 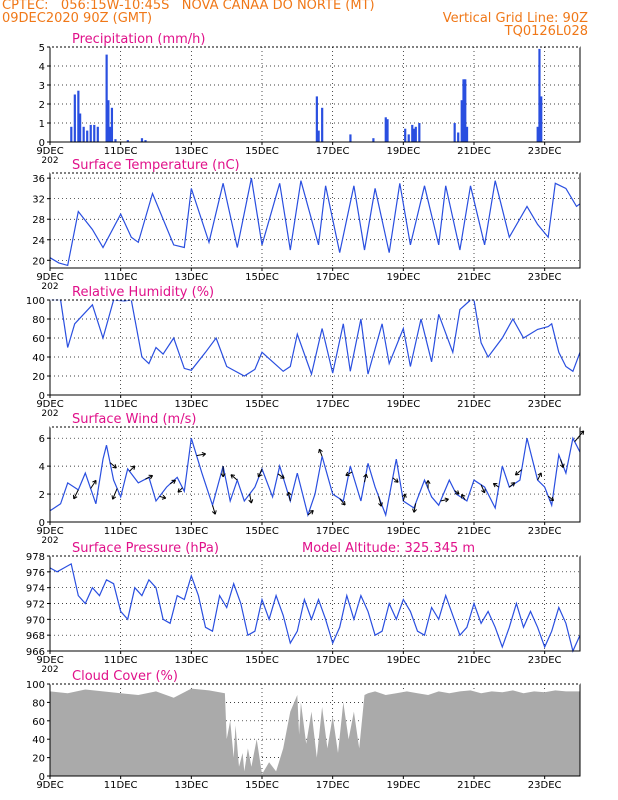 I want to click on header-vertical-grid: Vertical Grid Line: 90Z, so click(x=515, y=18).